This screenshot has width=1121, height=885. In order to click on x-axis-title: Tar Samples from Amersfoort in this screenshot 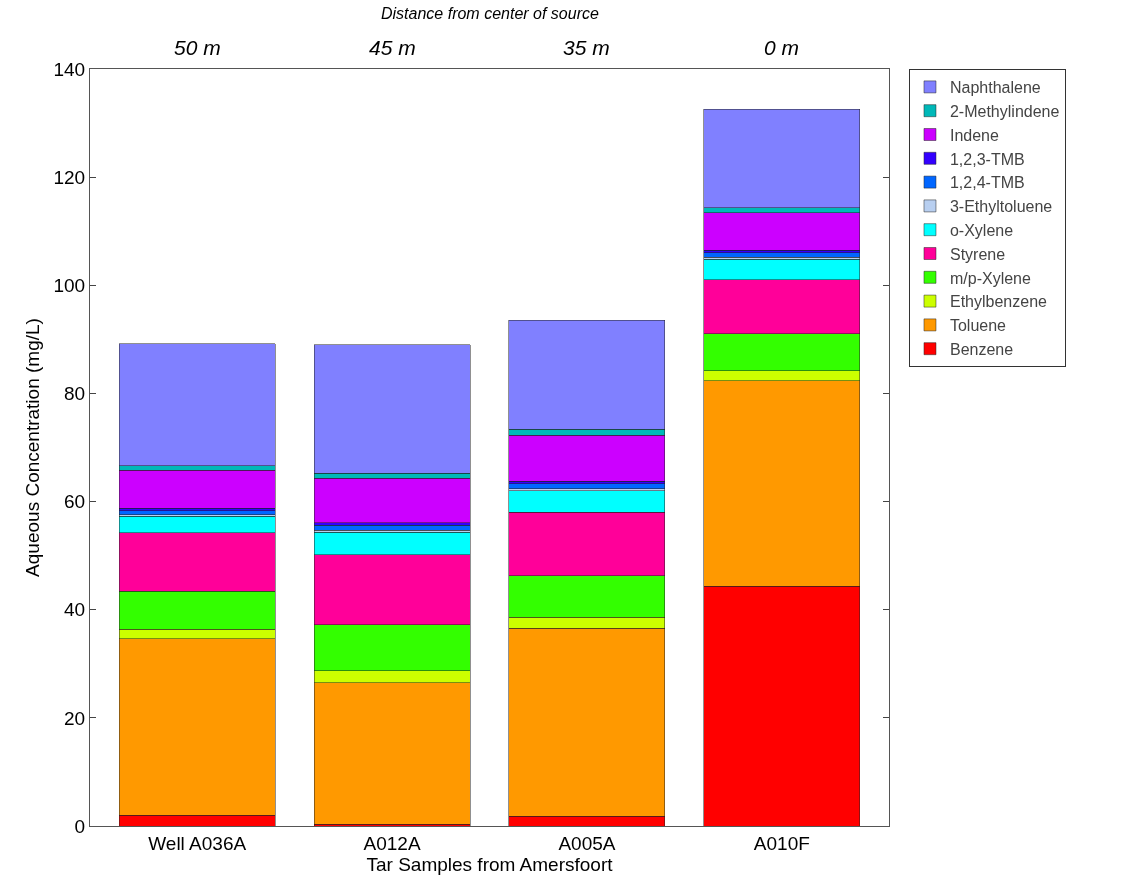, I will do `click(490, 864)`.